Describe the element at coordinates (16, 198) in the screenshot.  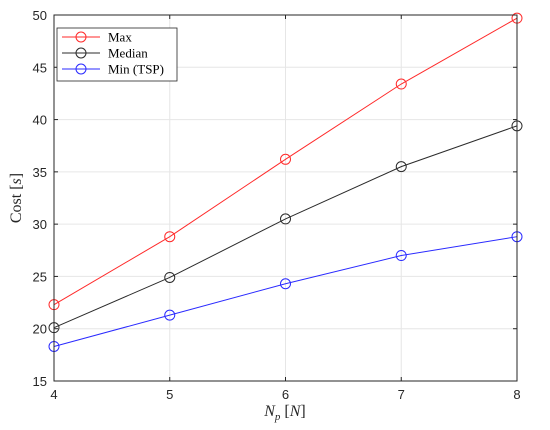
I see `y-axis-label: Cost [s]` at that location.